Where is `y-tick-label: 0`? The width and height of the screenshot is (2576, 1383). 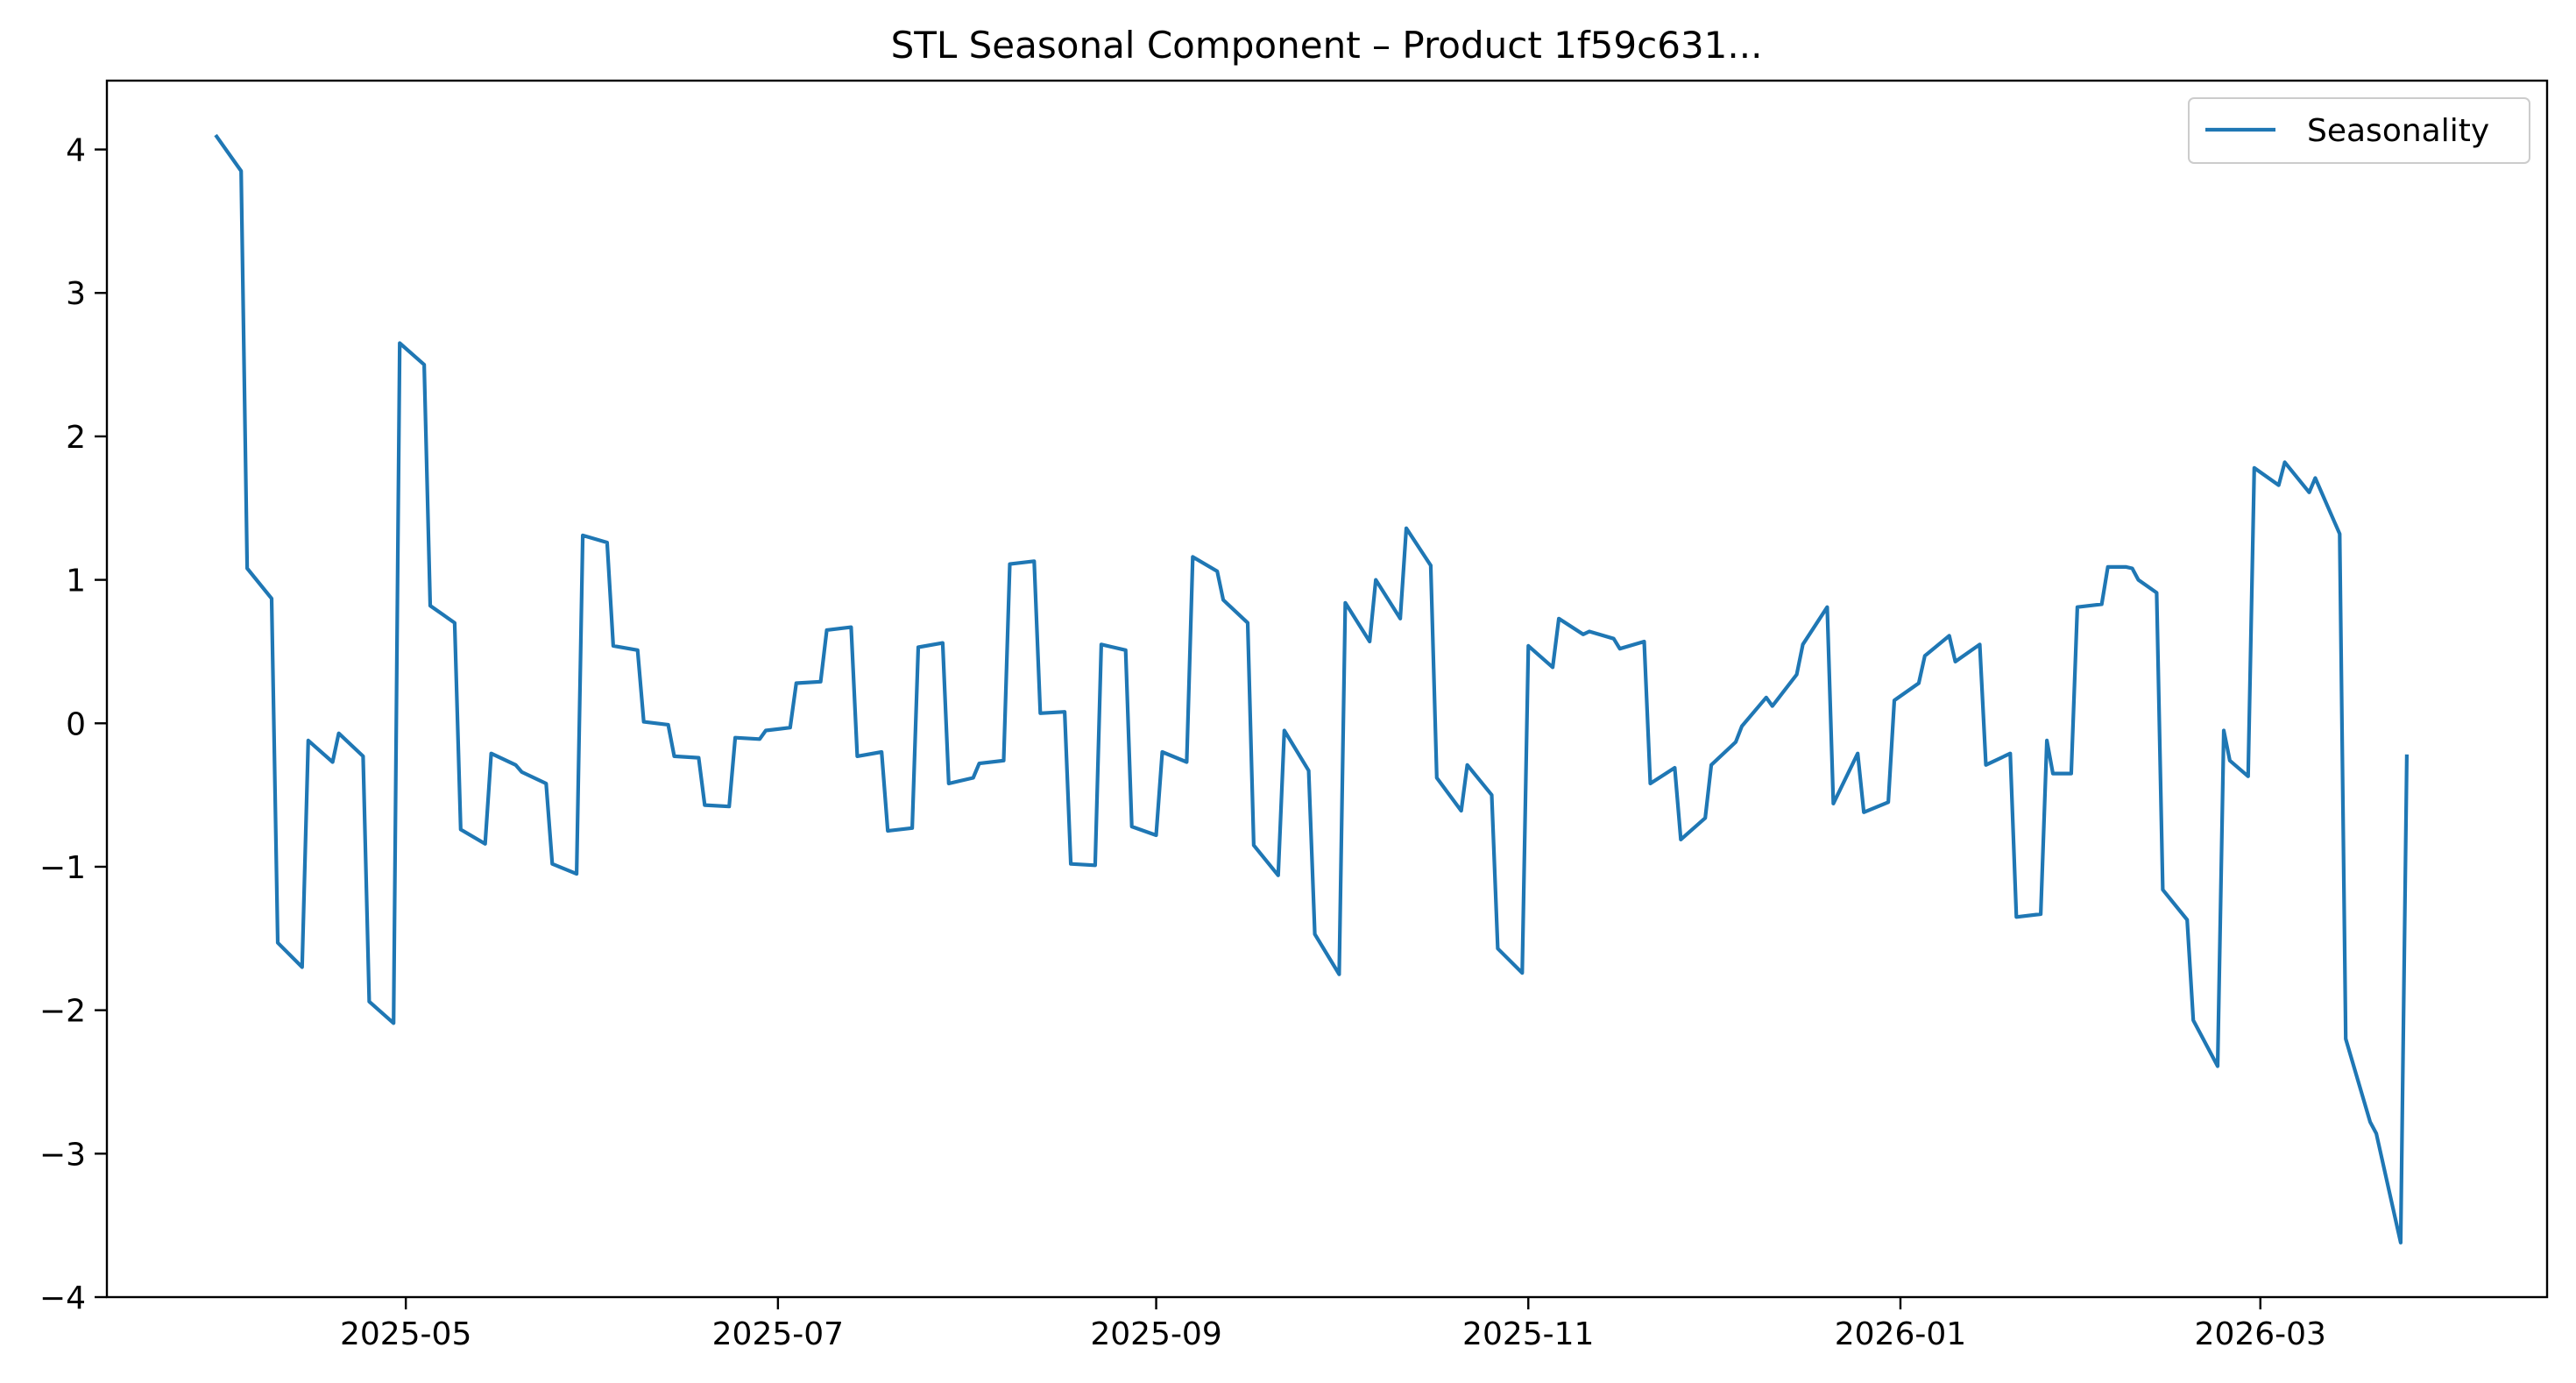
y-tick-label: 0 is located at coordinates (76, 724).